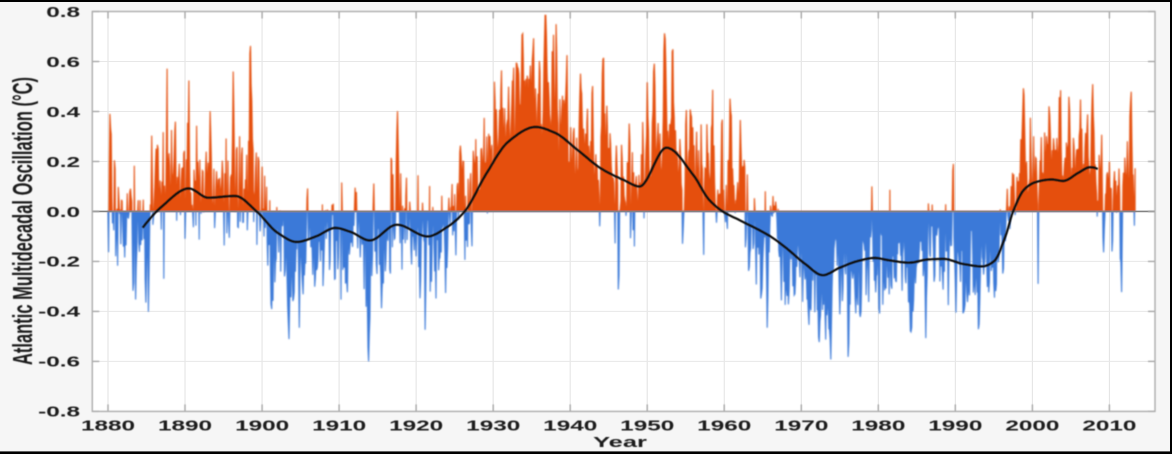  What do you see at coordinates (1032, 426) in the screenshot?
I see `svg-text: 2000` at bounding box center [1032, 426].